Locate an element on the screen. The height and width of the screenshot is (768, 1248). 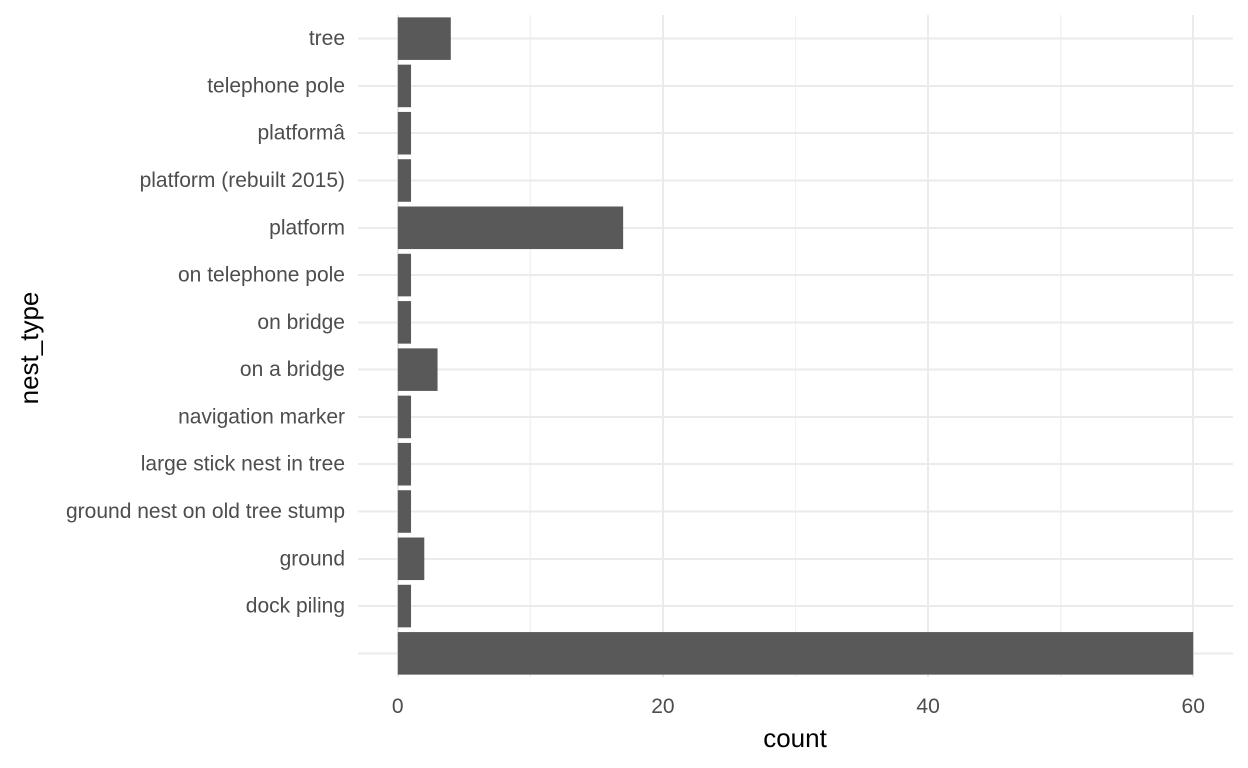
y-tick-label: dock piling is located at coordinates (295, 606).